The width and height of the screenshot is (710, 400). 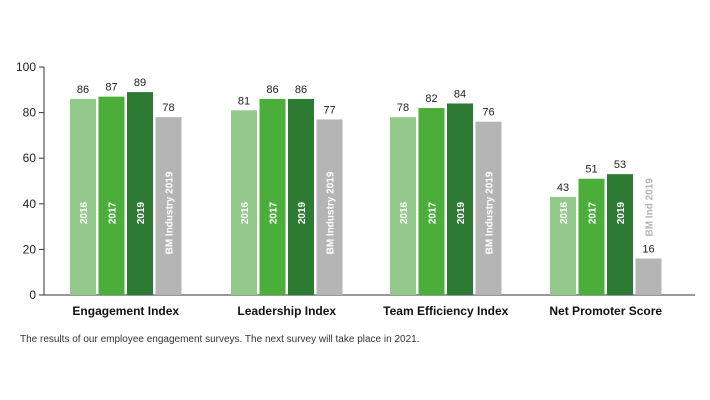 I want to click on bar-value-label: 51, so click(x=591, y=170).